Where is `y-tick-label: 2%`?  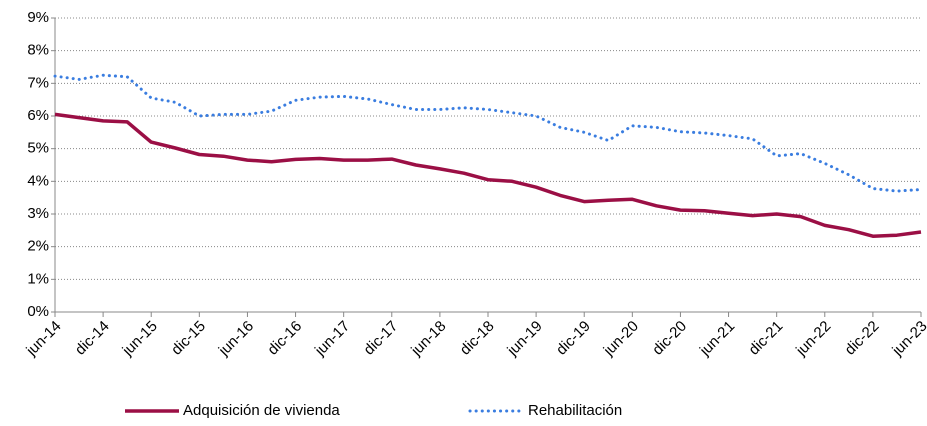
y-tick-label: 2% is located at coordinates (38, 246).